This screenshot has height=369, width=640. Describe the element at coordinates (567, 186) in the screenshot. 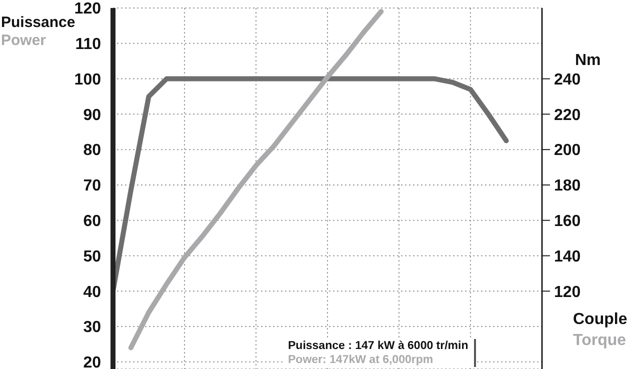

I see `y2-tick-label: 180` at that location.